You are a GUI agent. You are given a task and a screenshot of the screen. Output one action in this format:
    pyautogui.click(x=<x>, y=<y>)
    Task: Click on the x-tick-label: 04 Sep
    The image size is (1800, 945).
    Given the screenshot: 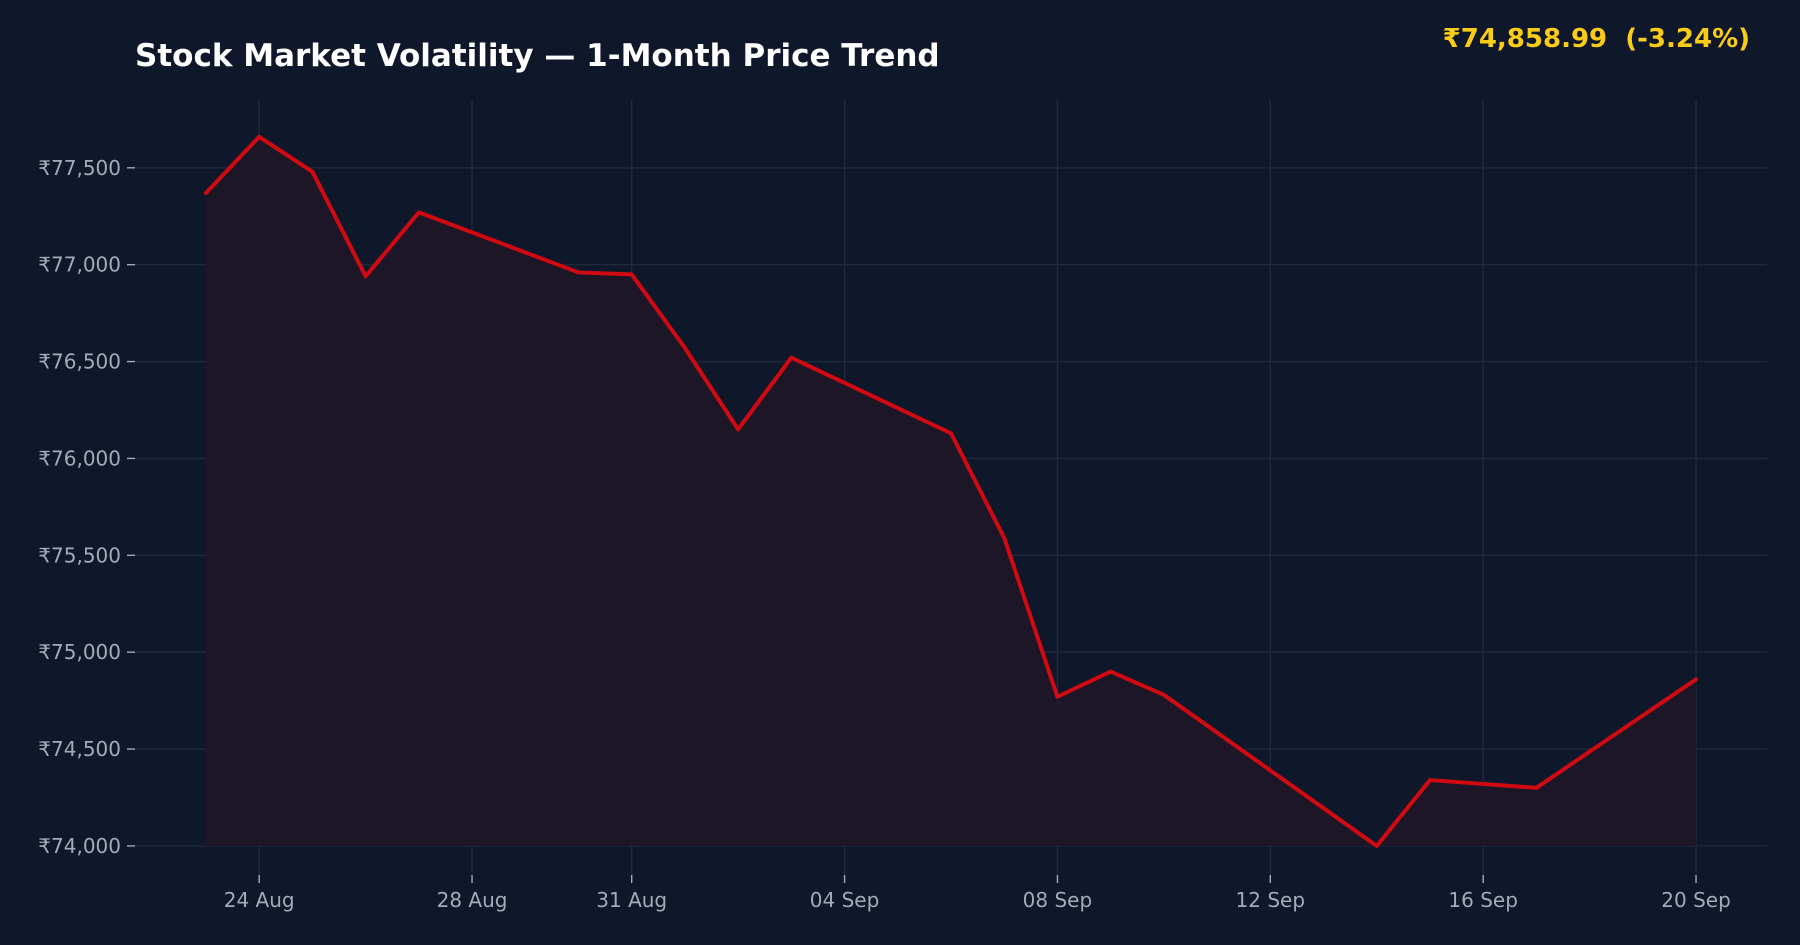 What is the action you would take?
    pyautogui.click(x=845, y=900)
    